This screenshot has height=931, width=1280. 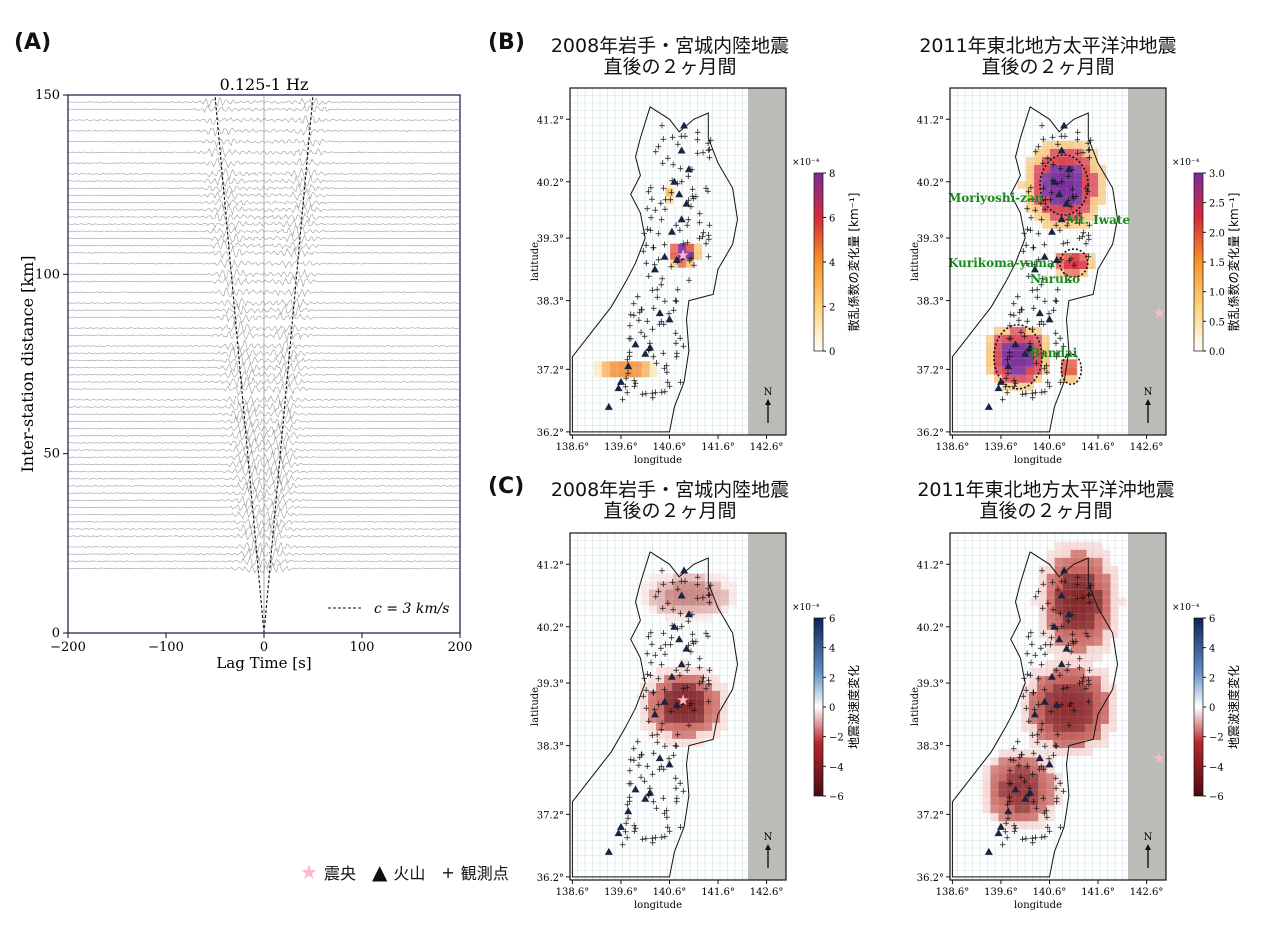 I want to click on y-tick-label: 37.2°, so click(x=930, y=815).